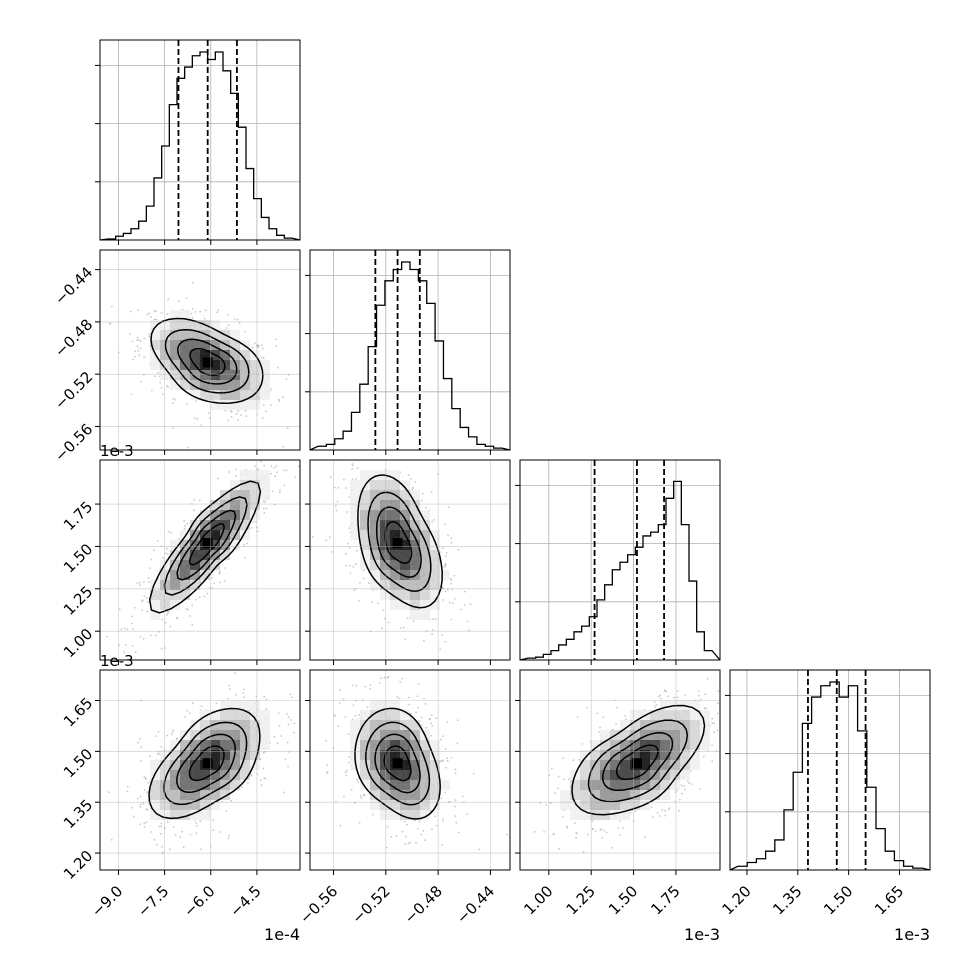 The image size is (970, 970). Describe the element at coordinates (199, 901) in the screenshot. I see `x-tick-label: −6.0` at that location.